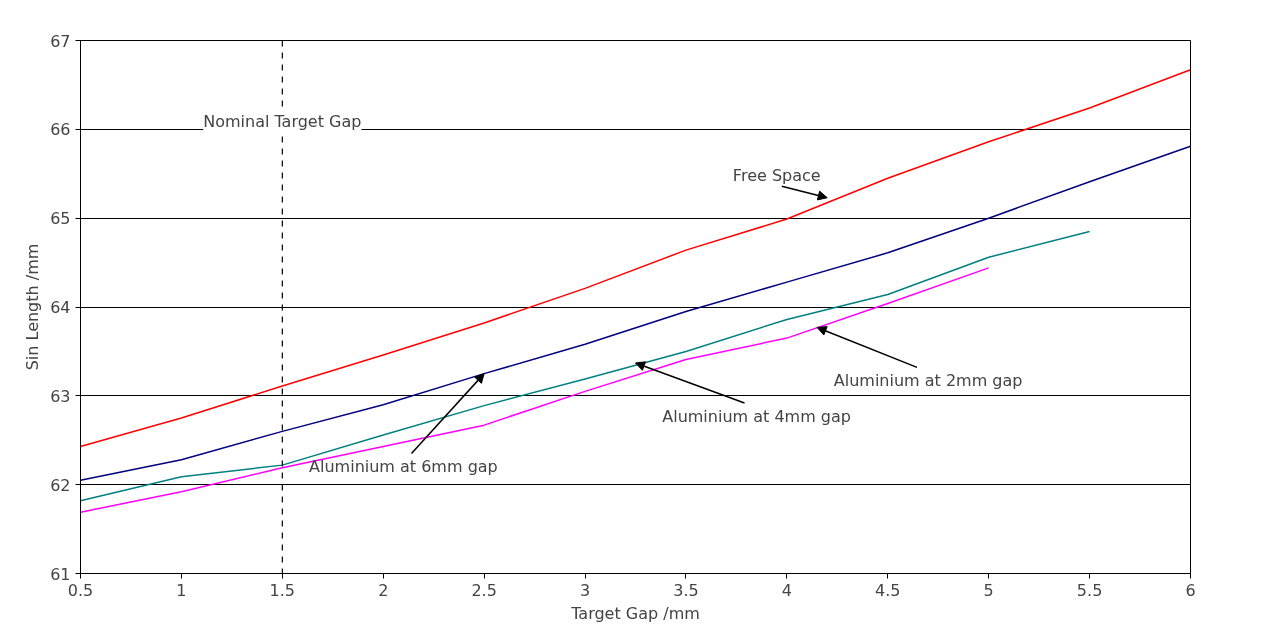 The height and width of the screenshot is (632, 1262). What do you see at coordinates (60, 307) in the screenshot?
I see `y-tick-label: 64` at bounding box center [60, 307].